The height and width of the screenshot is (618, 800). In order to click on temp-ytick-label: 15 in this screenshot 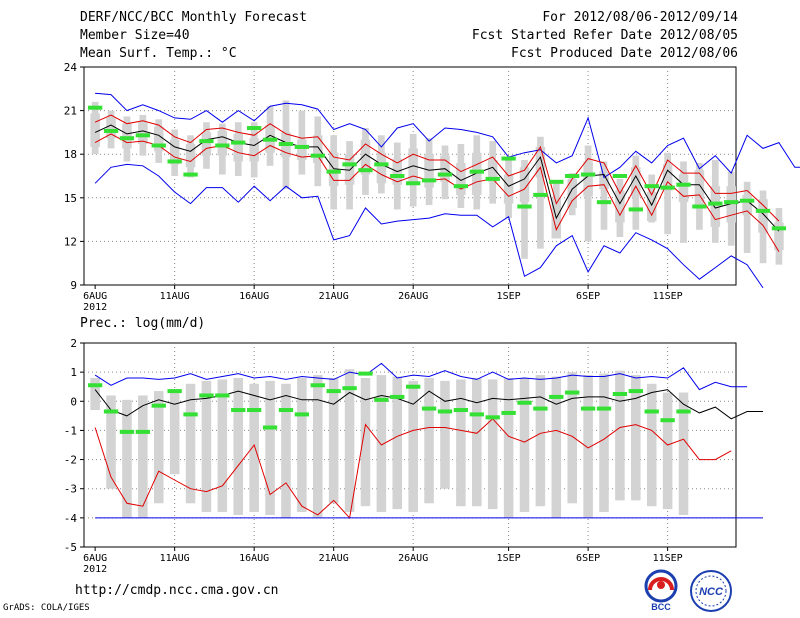, I will do `click(70, 198)`.